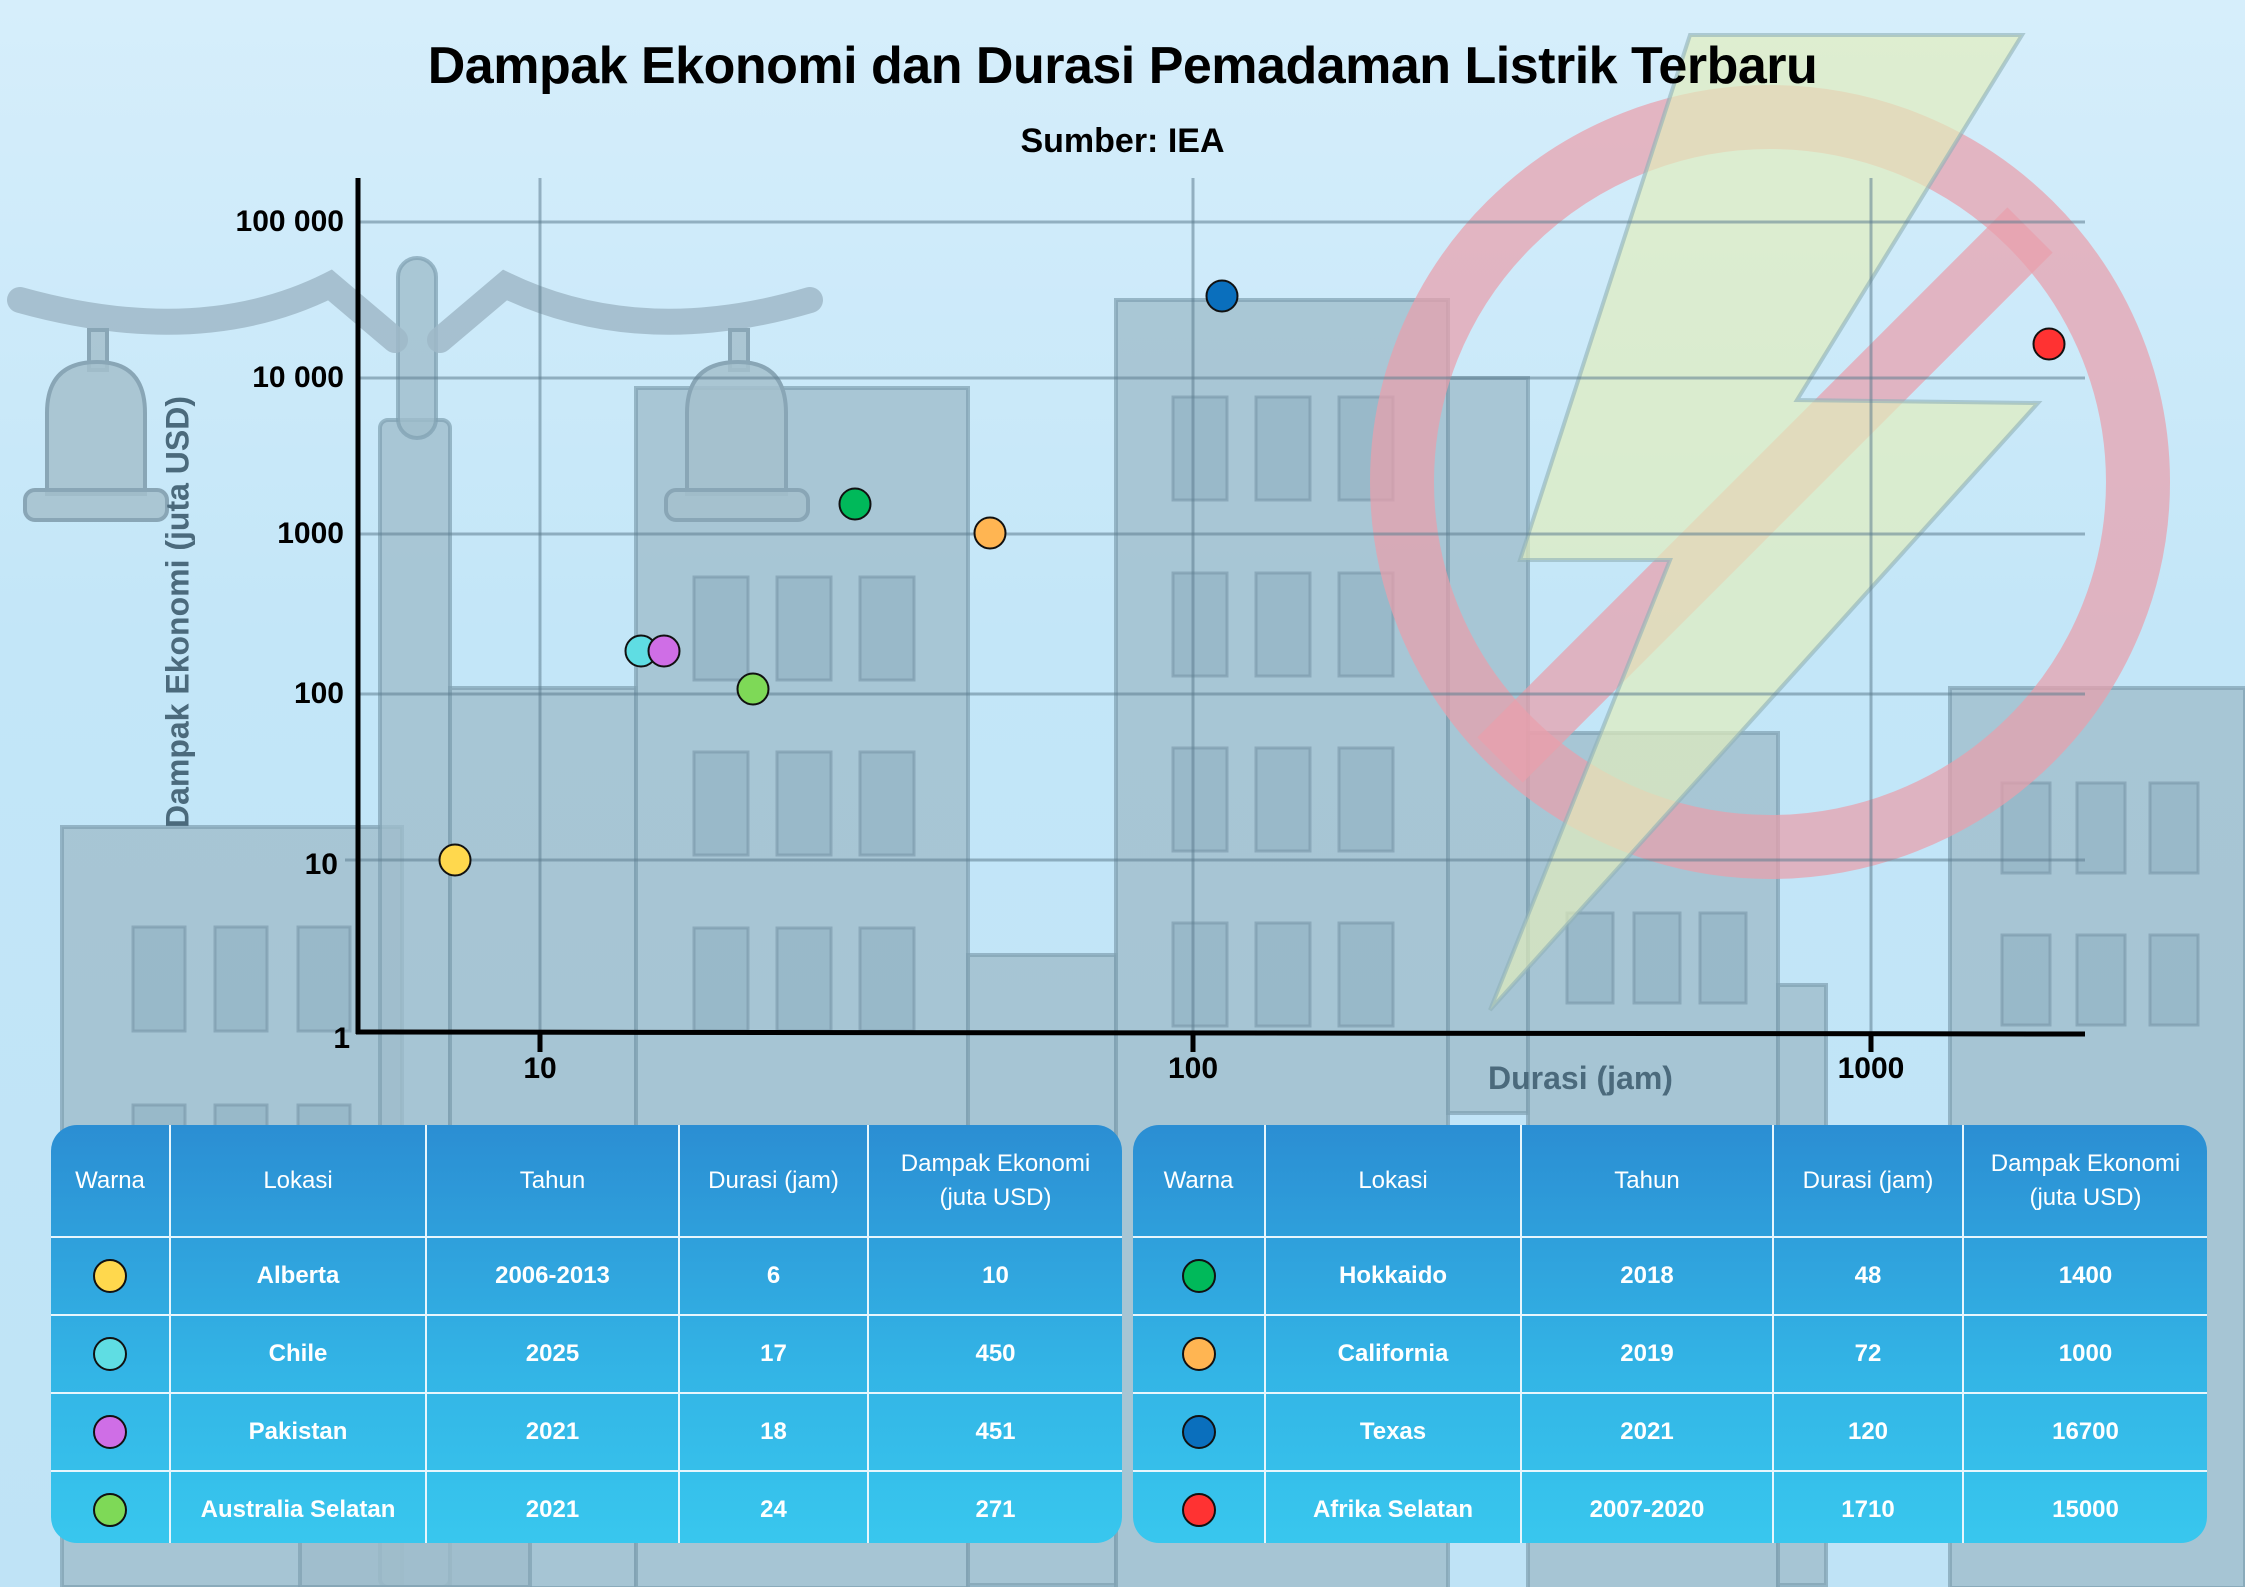 Image resolution: width=2245 pixels, height=1587 pixels. I want to click on table-row: Chile 2025 17 450, so click(586, 1354).